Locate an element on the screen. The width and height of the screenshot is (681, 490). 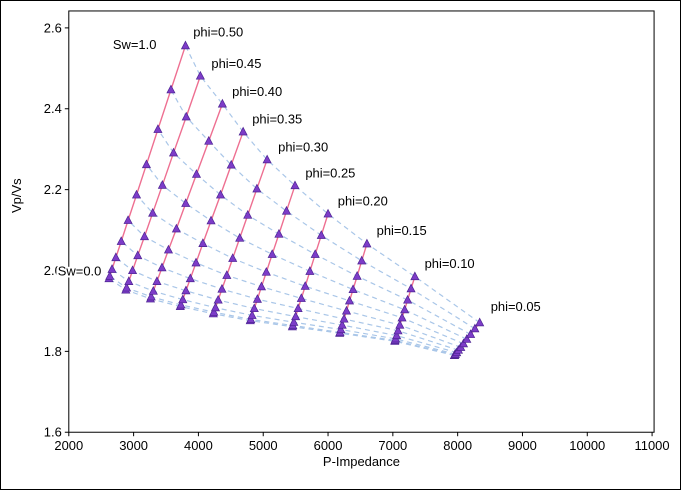
x-tick-label: 7000 is located at coordinates (392, 445).